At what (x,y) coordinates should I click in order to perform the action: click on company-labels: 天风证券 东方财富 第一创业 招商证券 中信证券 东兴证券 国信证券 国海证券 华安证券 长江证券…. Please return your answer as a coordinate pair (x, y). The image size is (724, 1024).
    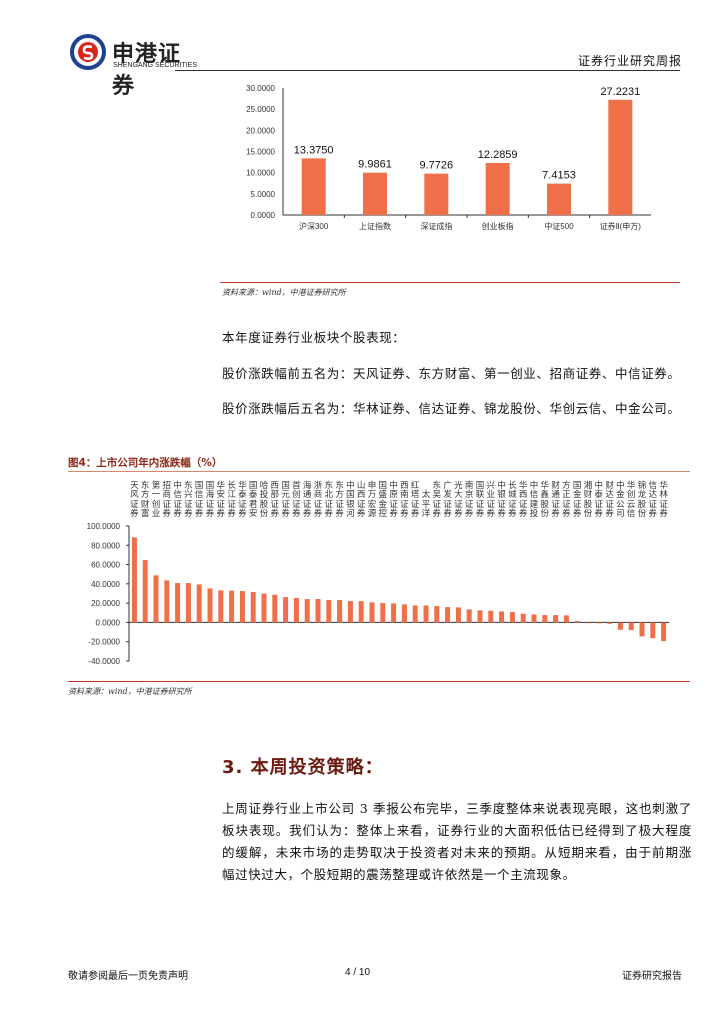
    Looking at the image, I should click on (362, 501).